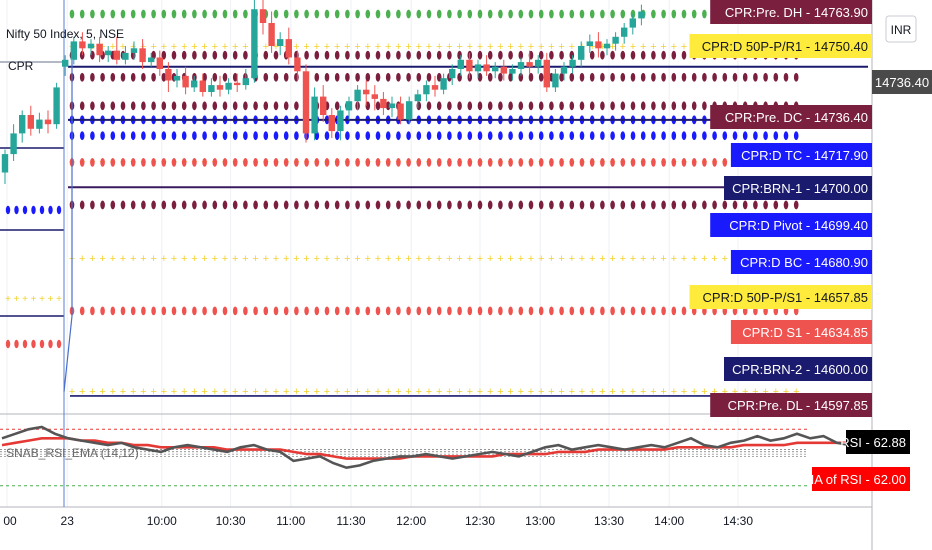 This screenshot has width=932, height=550. I want to click on level-tag: CPR:D TC - 14717.90, so click(801, 155).